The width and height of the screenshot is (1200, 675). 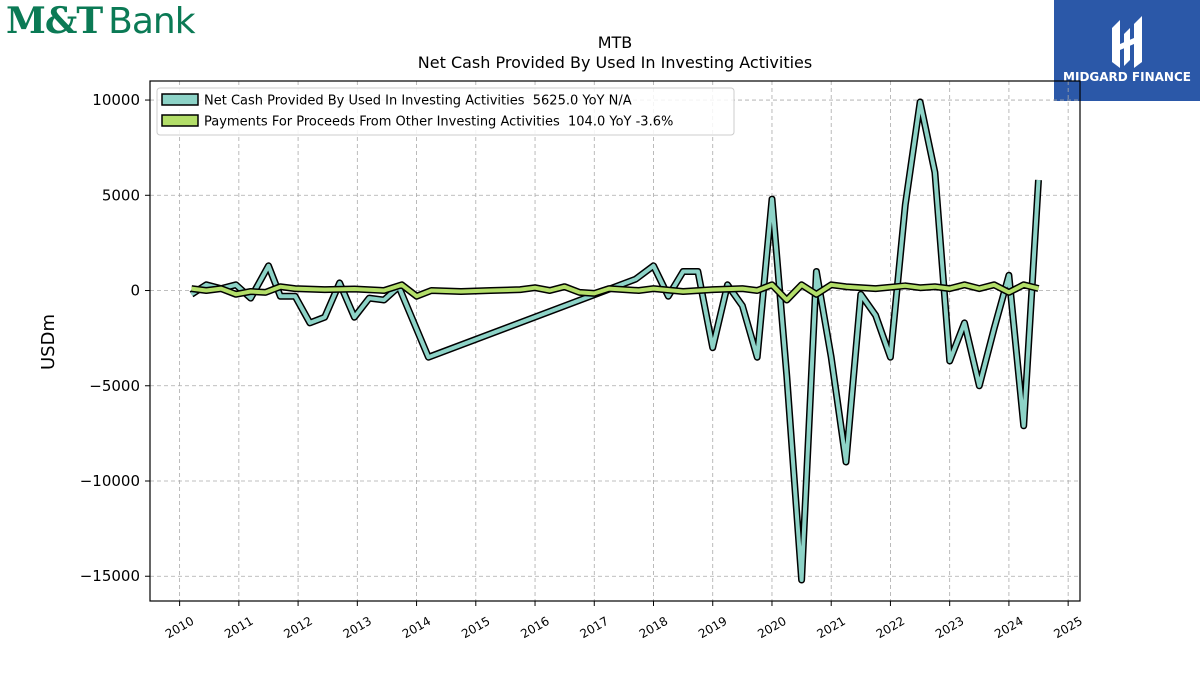 What do you see at coordinates (475, 627) in the screenshot?
I see `x-tick-label: 2015` at bounding box center [475, 627].